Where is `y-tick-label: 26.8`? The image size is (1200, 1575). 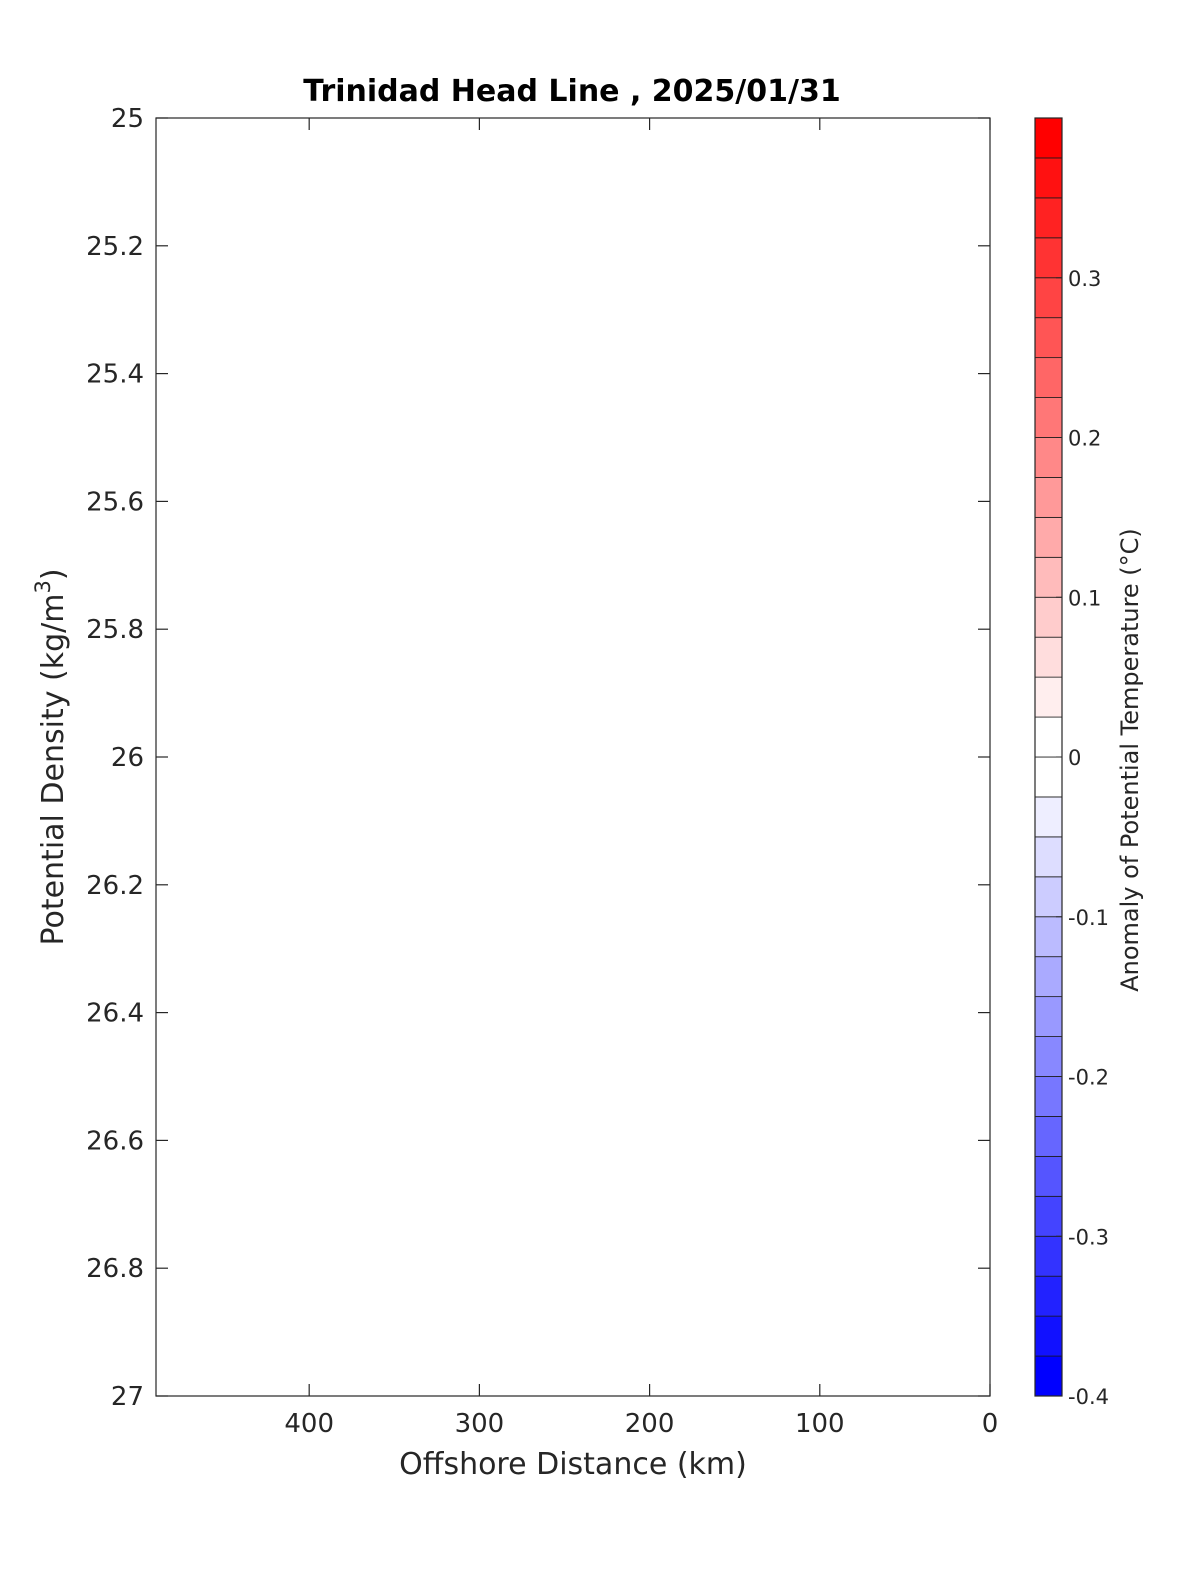
y-tick-label: 26.8 is located at coordinates (115, 1269).